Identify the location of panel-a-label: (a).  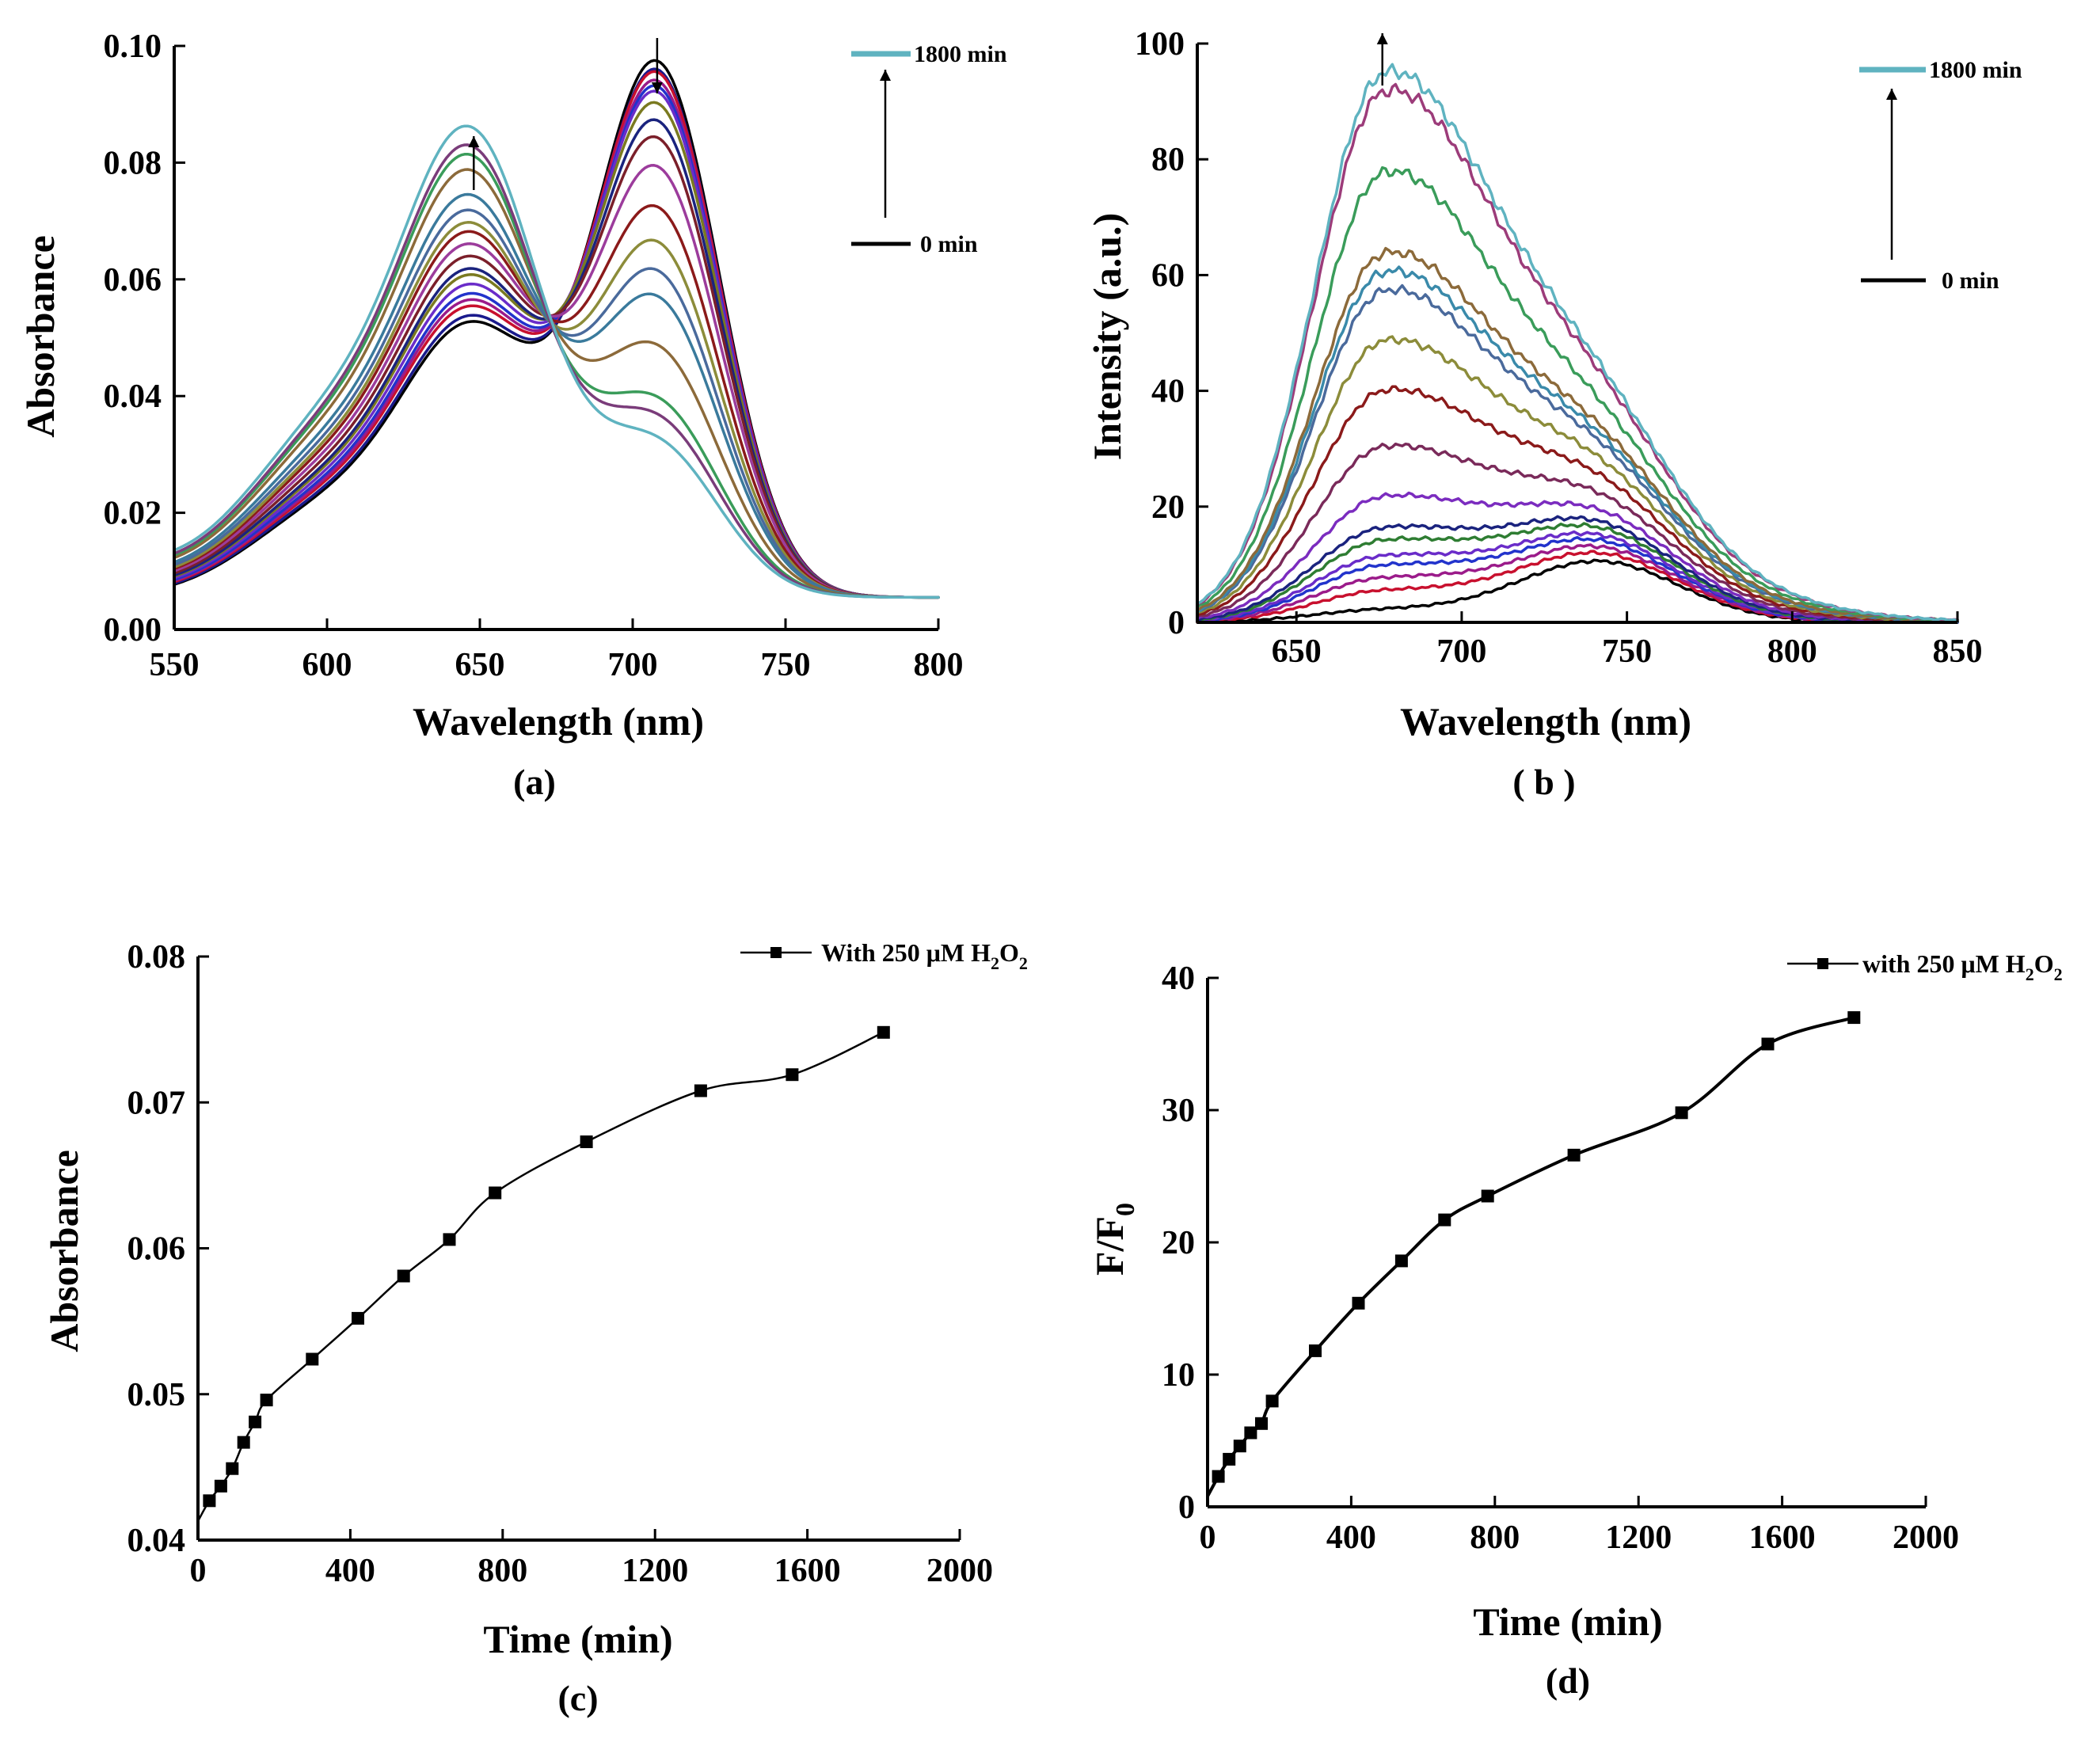
(534, 782).